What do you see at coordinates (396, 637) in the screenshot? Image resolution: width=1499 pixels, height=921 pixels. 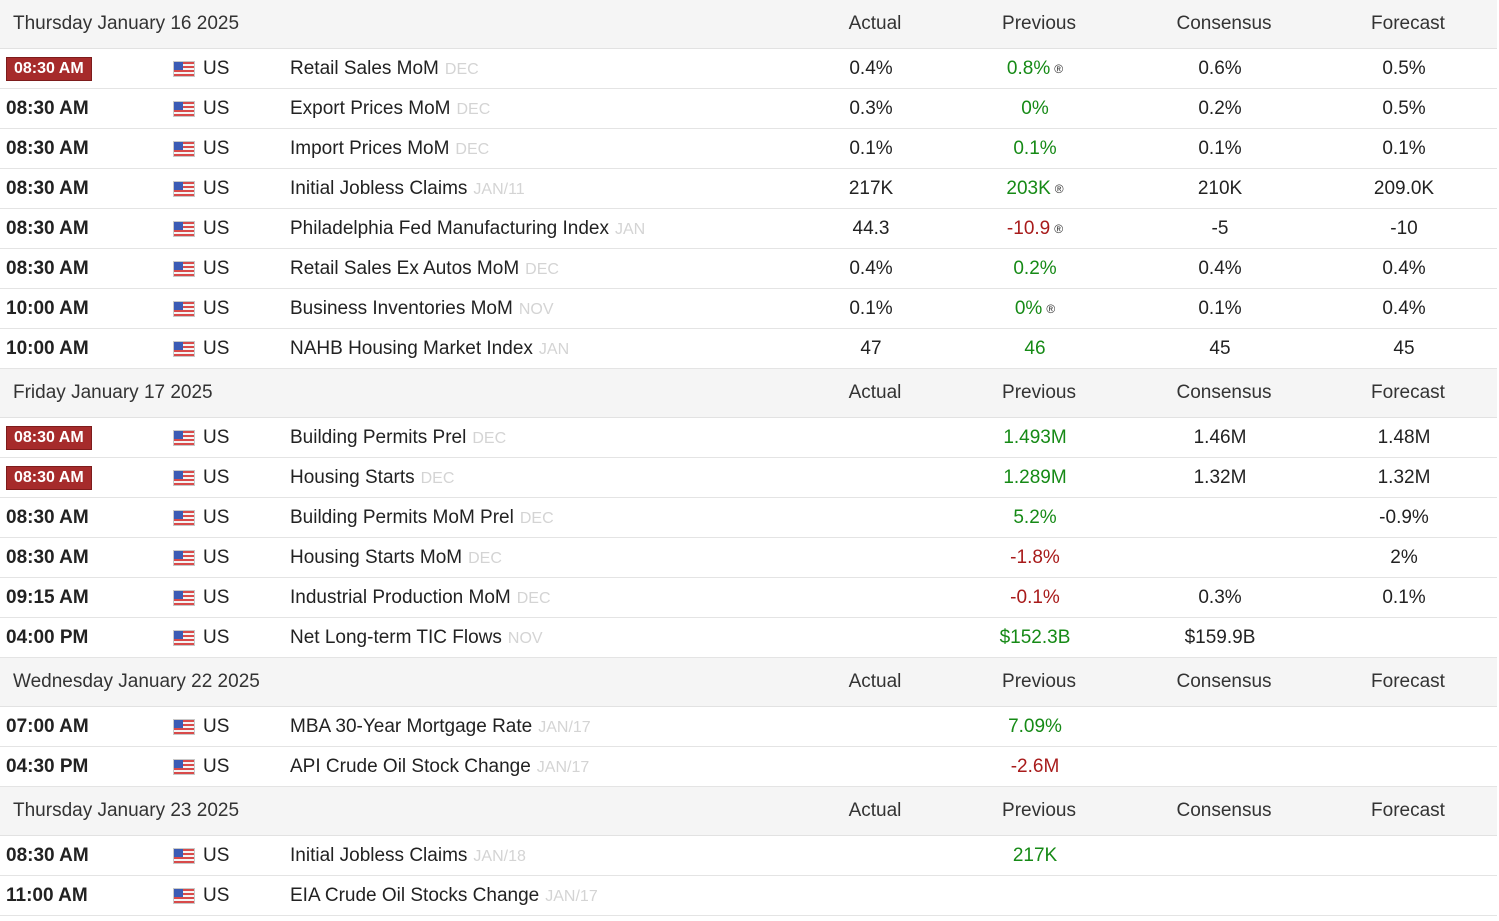 I see `event-name-link: Net Long-term TIC Flows` at bounding box center [396, 637].